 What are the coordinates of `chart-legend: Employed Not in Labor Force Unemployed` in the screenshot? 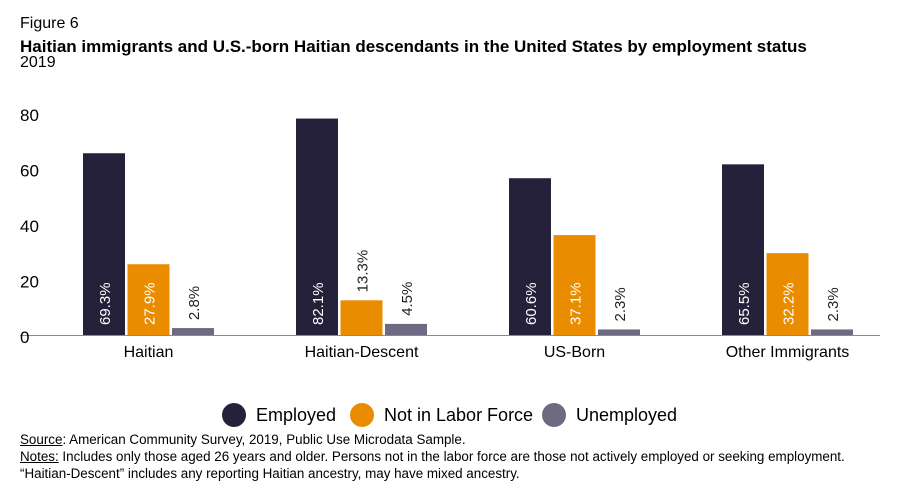 It's located at (454, 415).